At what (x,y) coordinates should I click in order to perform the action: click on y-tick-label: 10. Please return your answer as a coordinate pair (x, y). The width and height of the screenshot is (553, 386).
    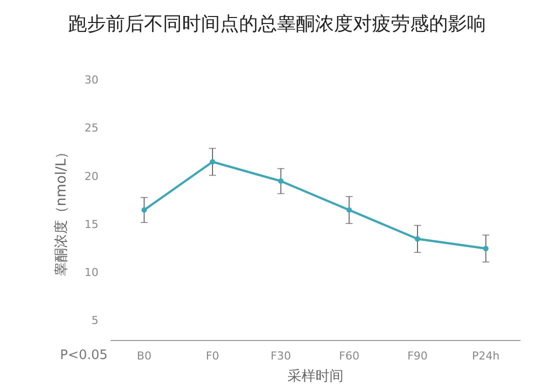
    Looking at the image, I should click on (91, 273).